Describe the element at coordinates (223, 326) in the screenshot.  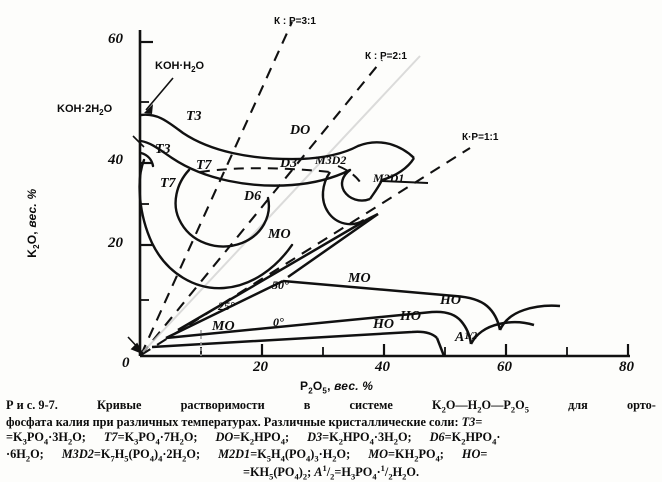
I see `label-mo-lower-left: MO` at that location.